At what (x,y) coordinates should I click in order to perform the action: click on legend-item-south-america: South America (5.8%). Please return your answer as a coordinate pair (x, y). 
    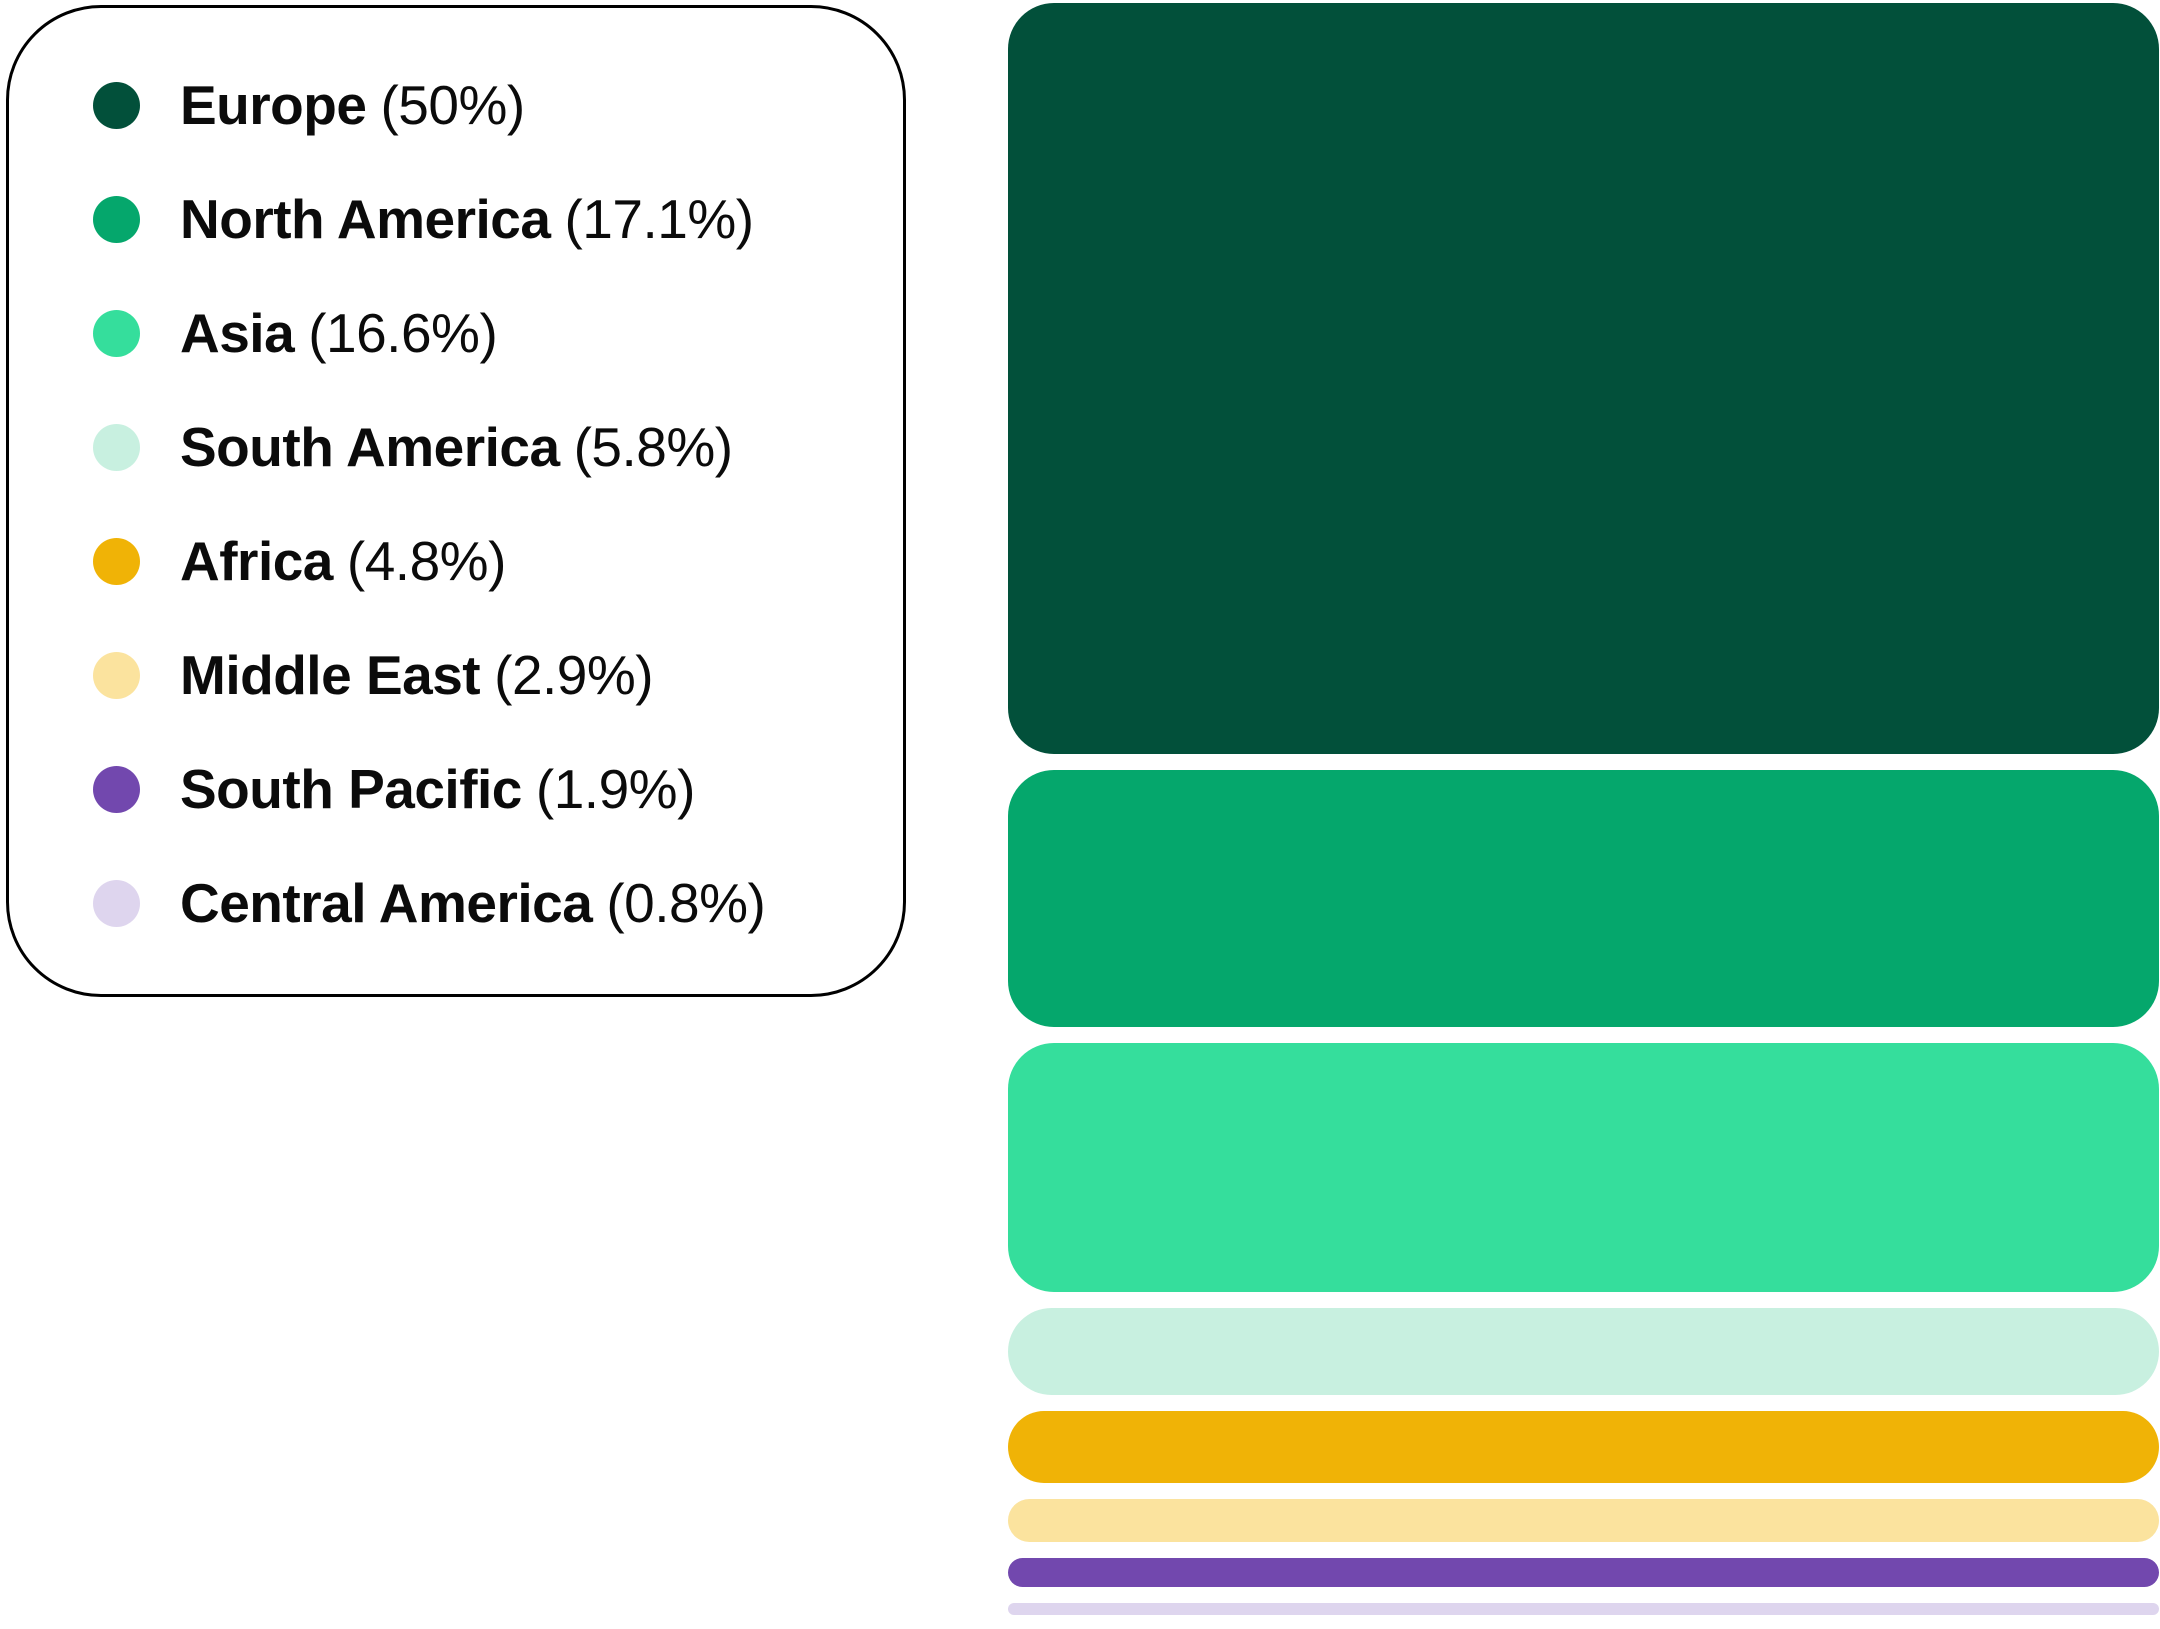
    Looking at the image, I should click on (498, 447).